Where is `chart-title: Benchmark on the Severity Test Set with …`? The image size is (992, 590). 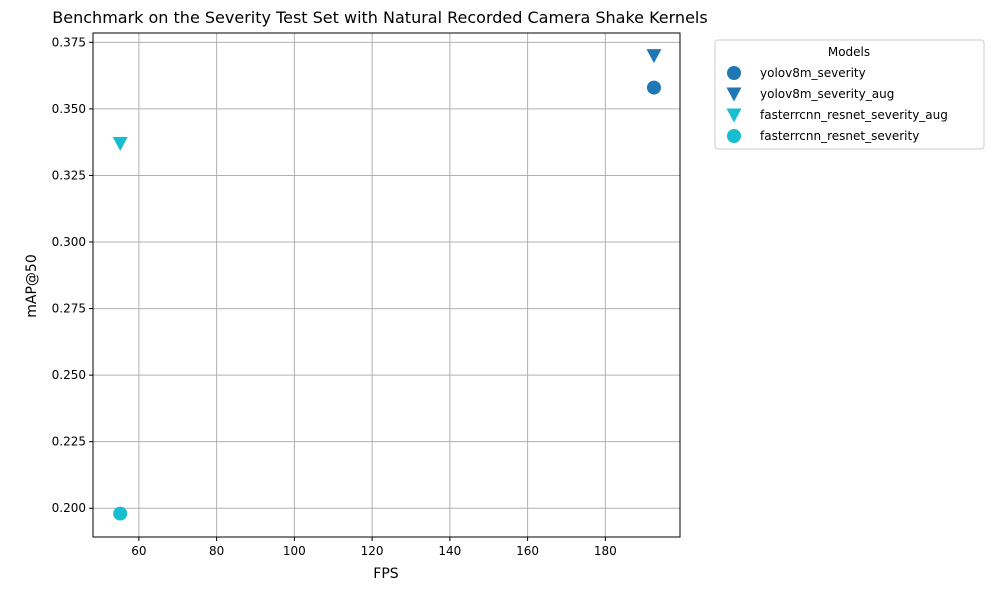
chart-title: Benchmark on the Severity Test Set with … is located at coordinates (379, 17).